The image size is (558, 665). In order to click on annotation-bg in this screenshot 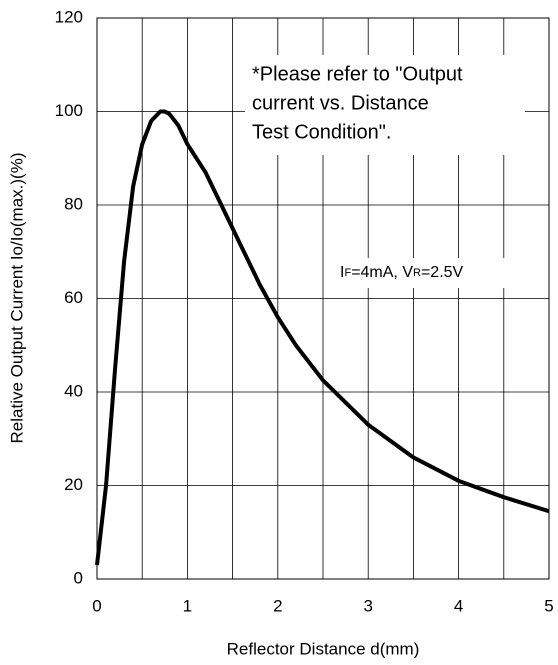, I will do `click(385, 105)`.